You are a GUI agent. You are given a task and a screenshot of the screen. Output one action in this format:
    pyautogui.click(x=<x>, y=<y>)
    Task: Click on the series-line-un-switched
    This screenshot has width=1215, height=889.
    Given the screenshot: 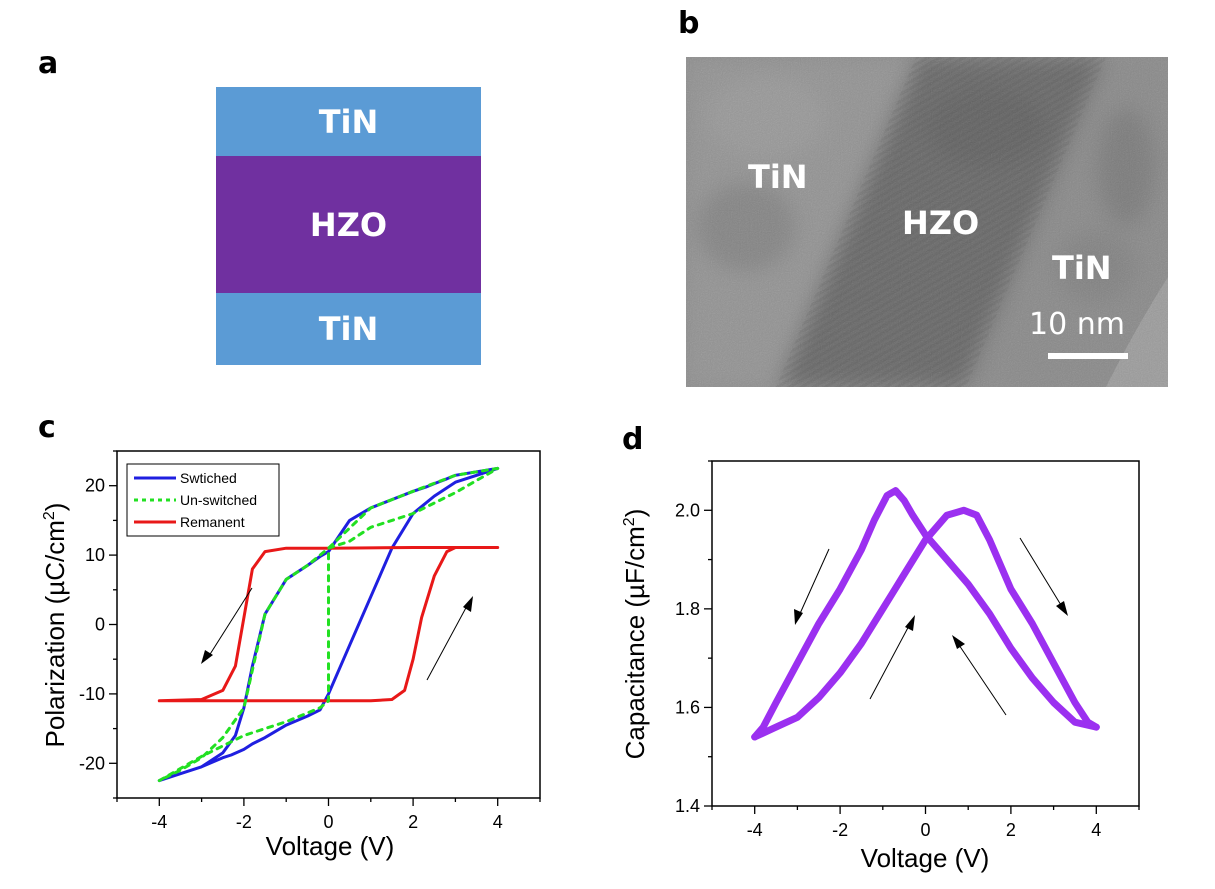 What is the action you would take?
    pyautogui.click(x=328, y=624)
    